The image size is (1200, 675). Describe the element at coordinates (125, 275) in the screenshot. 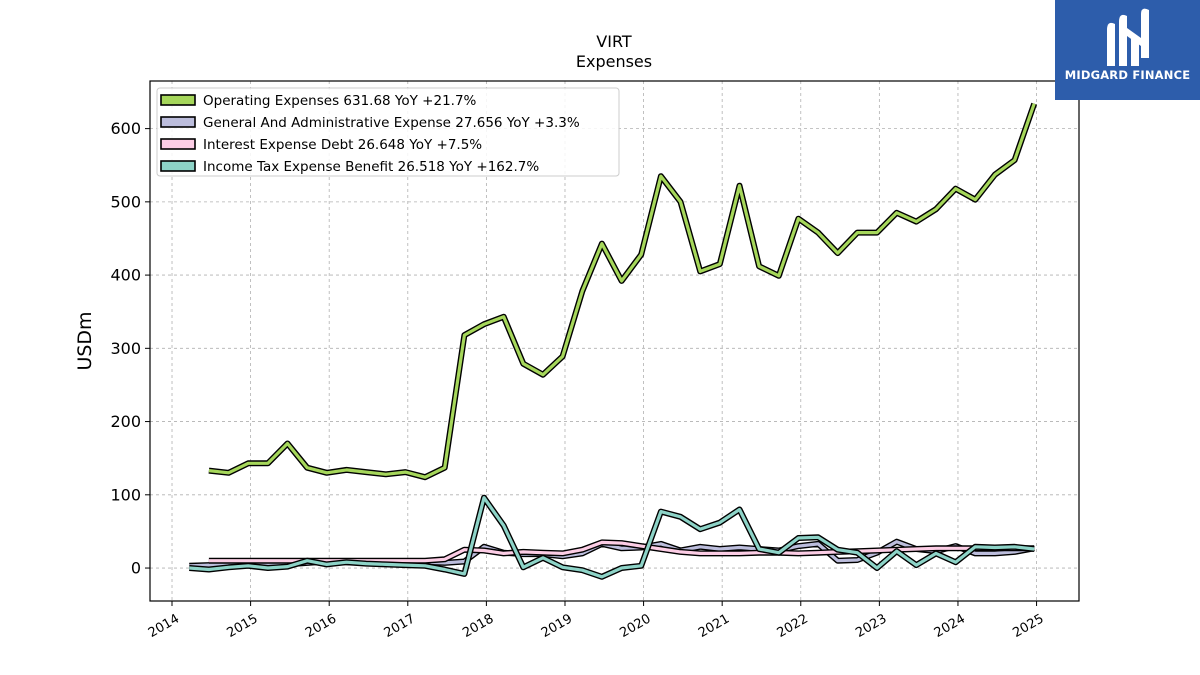

I see `y-tick-label: 400` at that location.